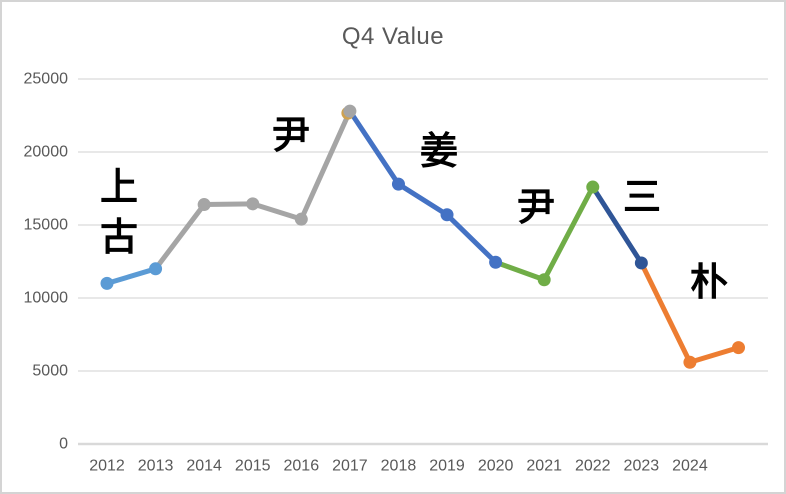 The width and height of the screenshot is (786, 494). Describe the element at coordinates (439, 152) in the screenshot. I see `series-label: 姜` at that location.